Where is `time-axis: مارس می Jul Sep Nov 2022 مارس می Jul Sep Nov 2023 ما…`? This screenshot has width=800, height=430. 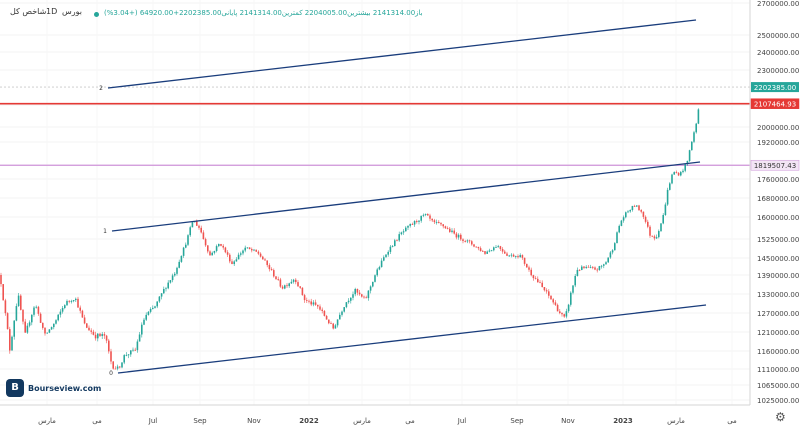 time-axis: مارس می Jul Sep Nov 2022 مارس می Jul Sep Nov 2023 ما… is located at coordinates (387, 421).